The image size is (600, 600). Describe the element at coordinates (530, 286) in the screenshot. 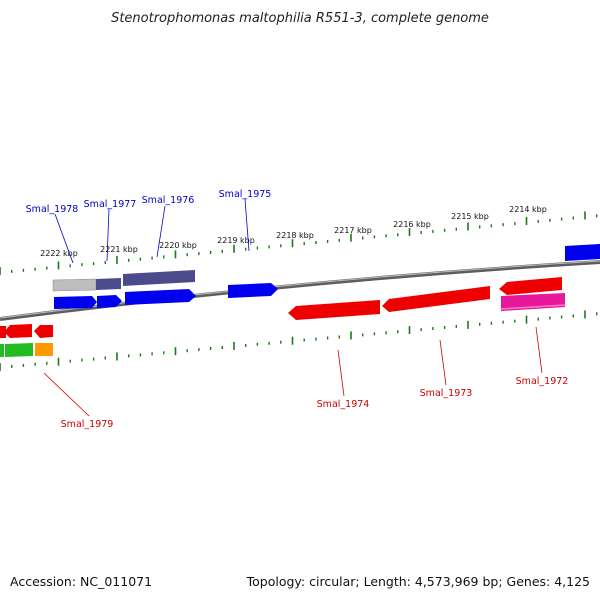

I see `cds-smal-1972` at that location.